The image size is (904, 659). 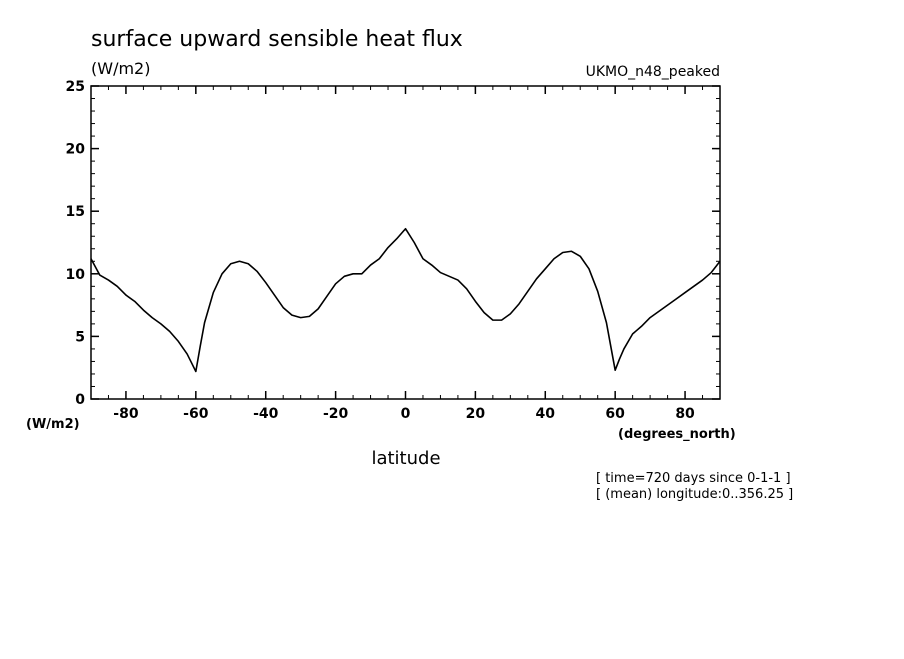 What do you see at coordinates (120, 68) in the screenshot?
I see `units-label: (W/m2)` at bounding box center [120, 68].